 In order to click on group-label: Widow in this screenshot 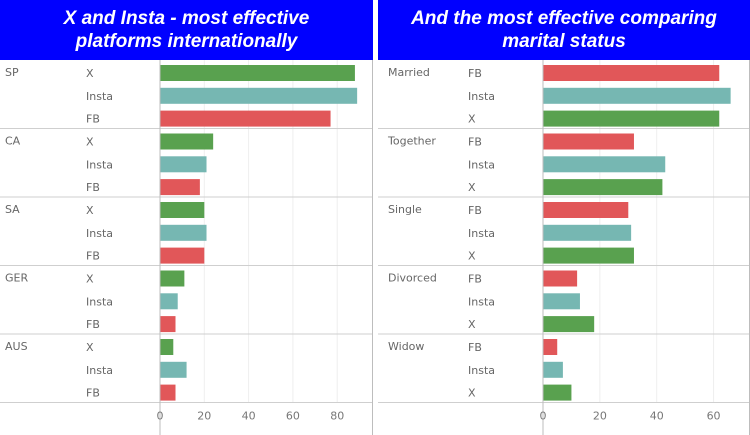, I will do `click(406, 346)`.